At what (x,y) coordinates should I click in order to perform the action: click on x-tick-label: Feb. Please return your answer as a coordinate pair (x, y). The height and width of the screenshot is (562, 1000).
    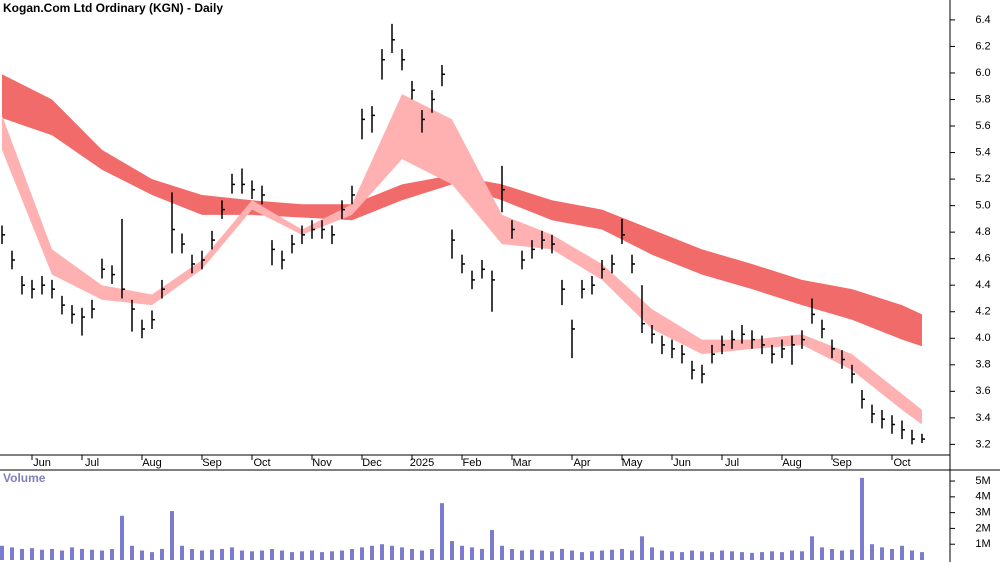
    Looking at the image, I should click on (472, 463).